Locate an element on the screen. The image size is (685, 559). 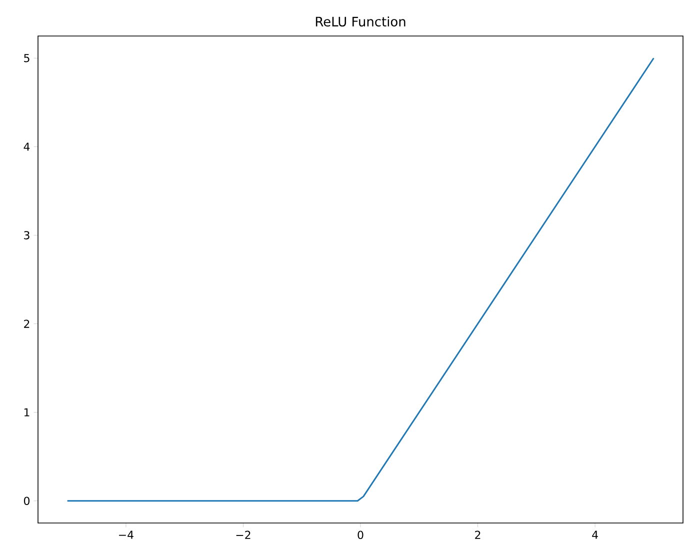
x-tick-label: −4 is located at coordinates (126, 534).